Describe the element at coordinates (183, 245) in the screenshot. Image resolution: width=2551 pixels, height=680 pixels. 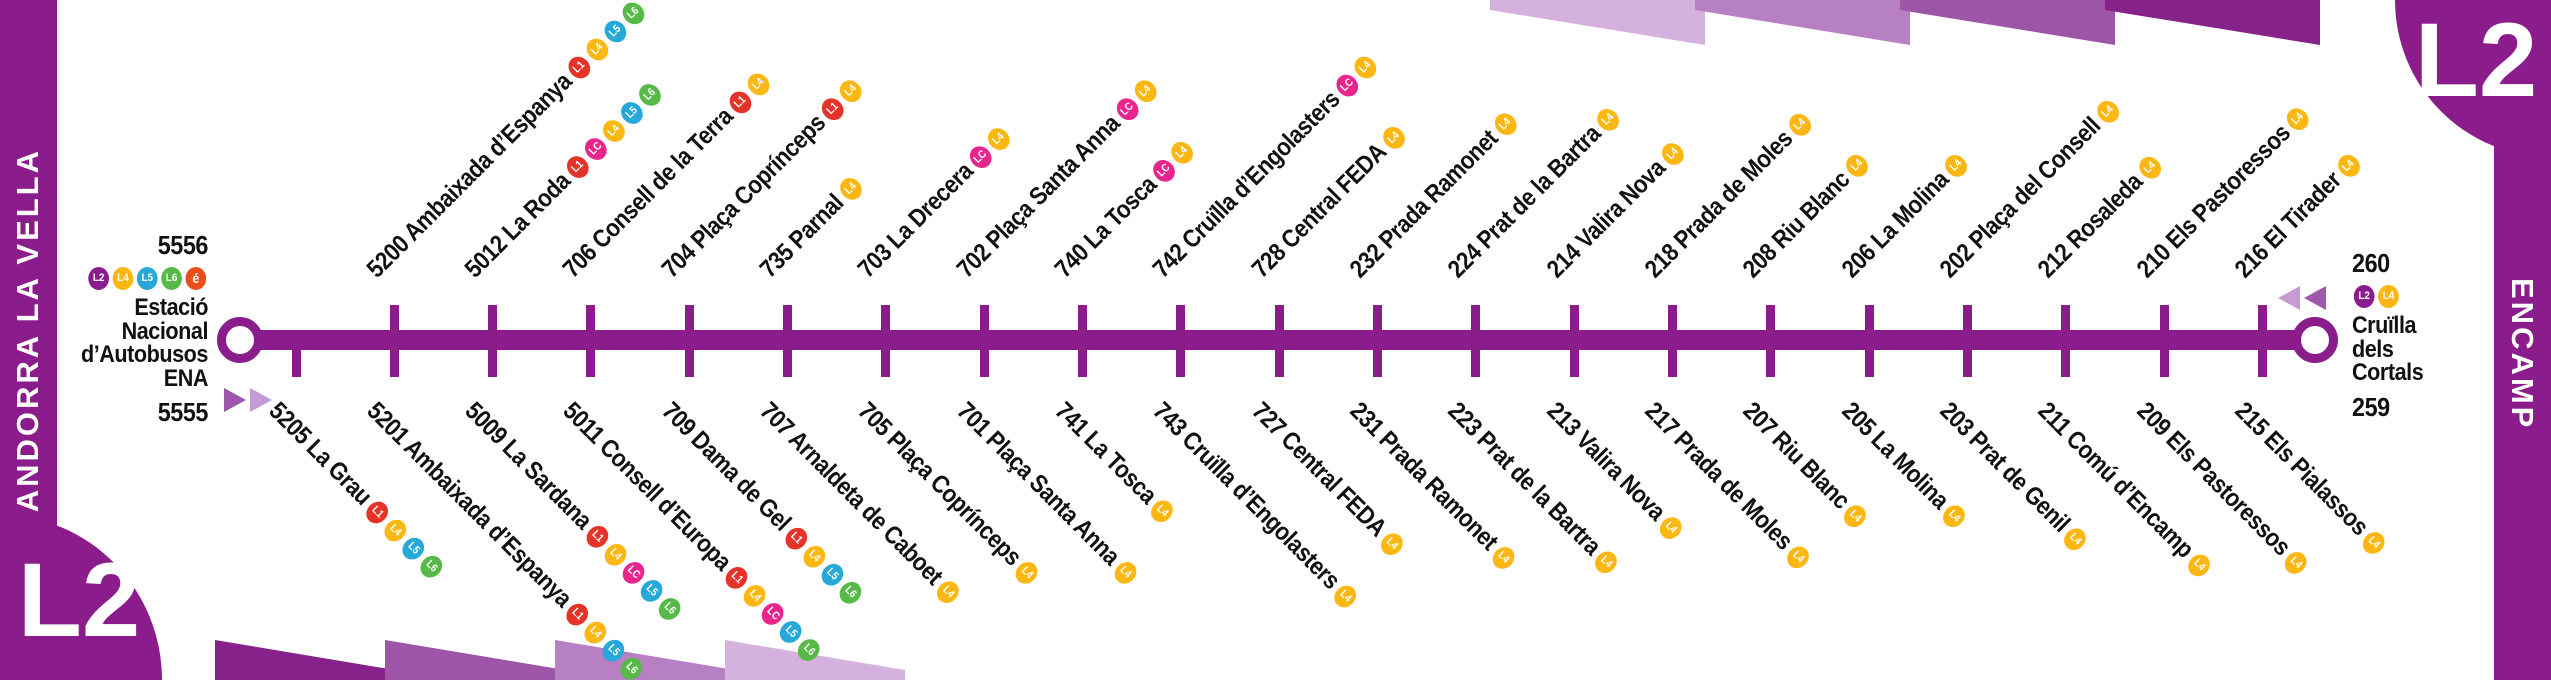
I see `stop-code: 5556` at that location.